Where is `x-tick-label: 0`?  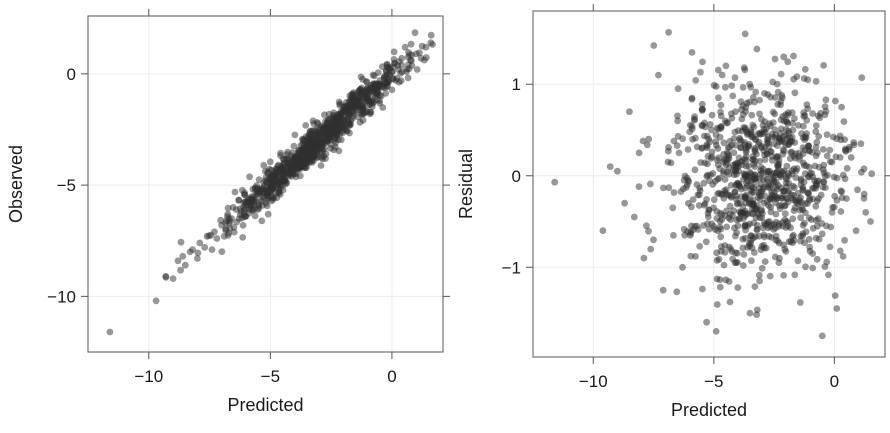 x-tick-label: 0 is located at coordinates (834, 381).